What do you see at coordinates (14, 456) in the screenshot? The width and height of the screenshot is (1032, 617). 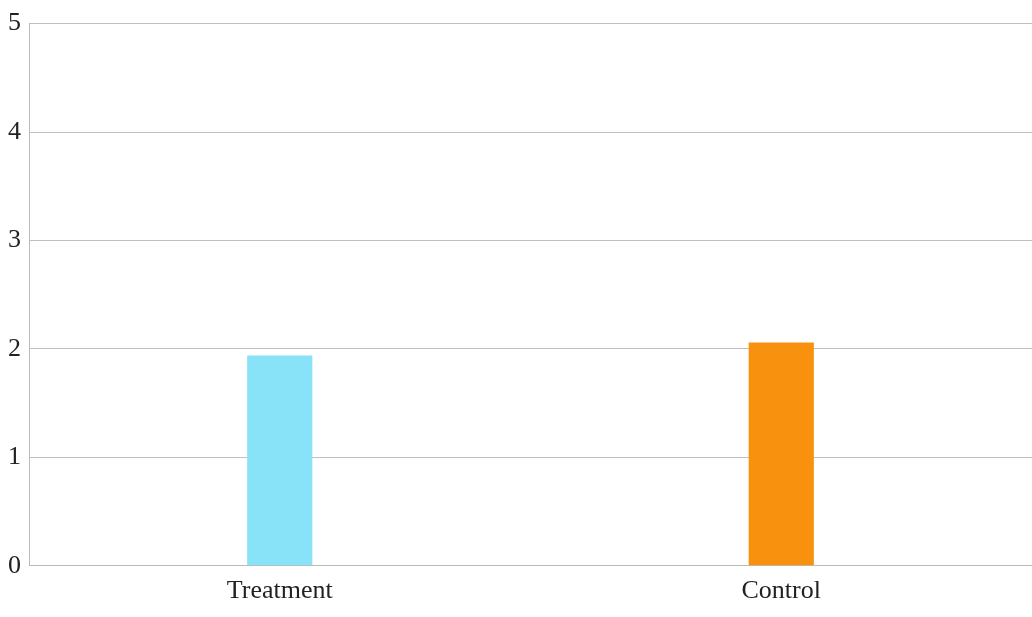 I see `y-tick-label: 1` at bounding box center [14, 456].